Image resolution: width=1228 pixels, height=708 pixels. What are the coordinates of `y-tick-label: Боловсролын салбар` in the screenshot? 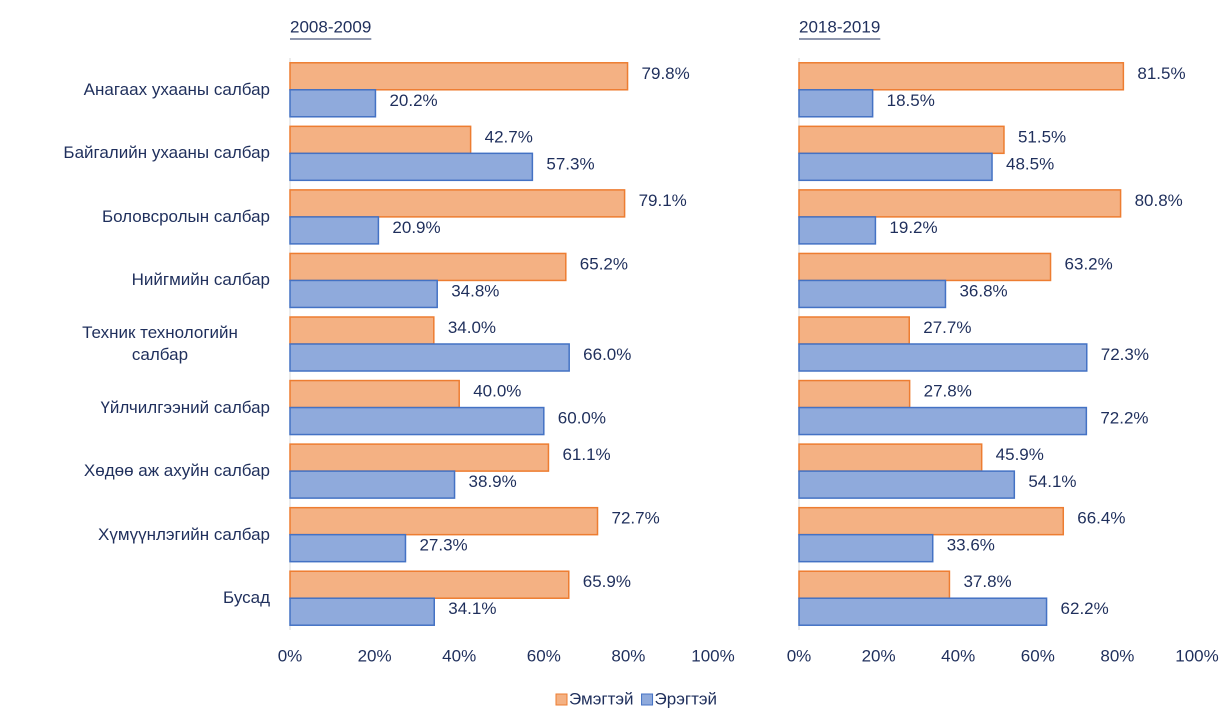 It's located at (185, 216).